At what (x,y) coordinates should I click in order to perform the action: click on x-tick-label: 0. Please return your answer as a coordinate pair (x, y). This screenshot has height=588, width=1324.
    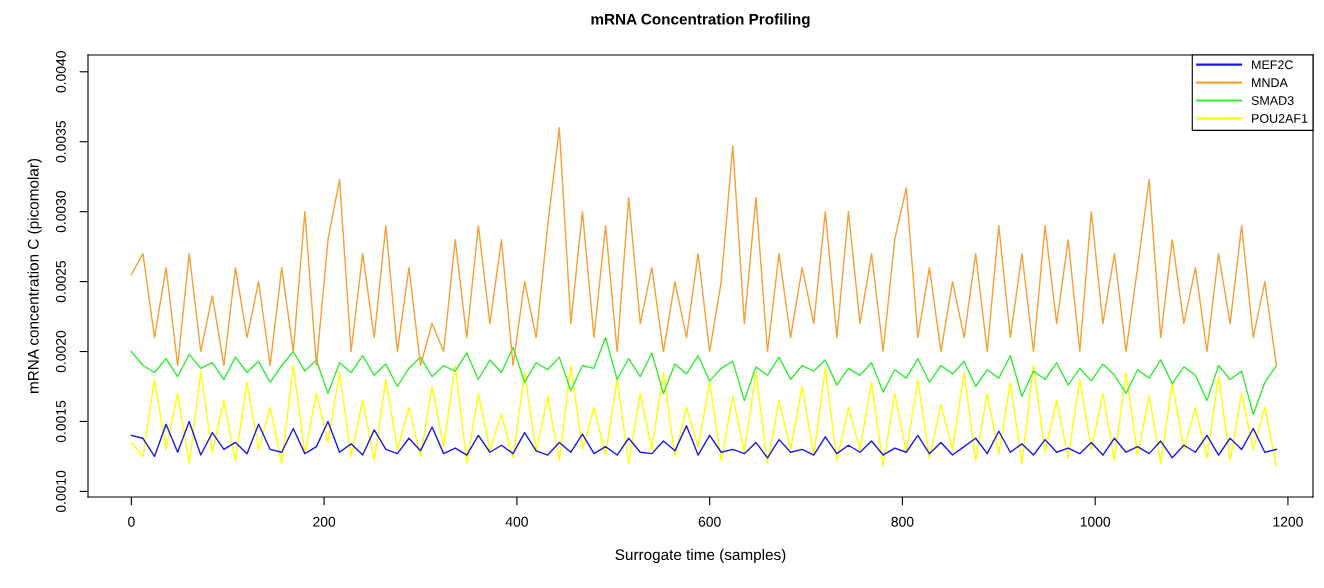
    Looking at the image, I should click on (131, 521).